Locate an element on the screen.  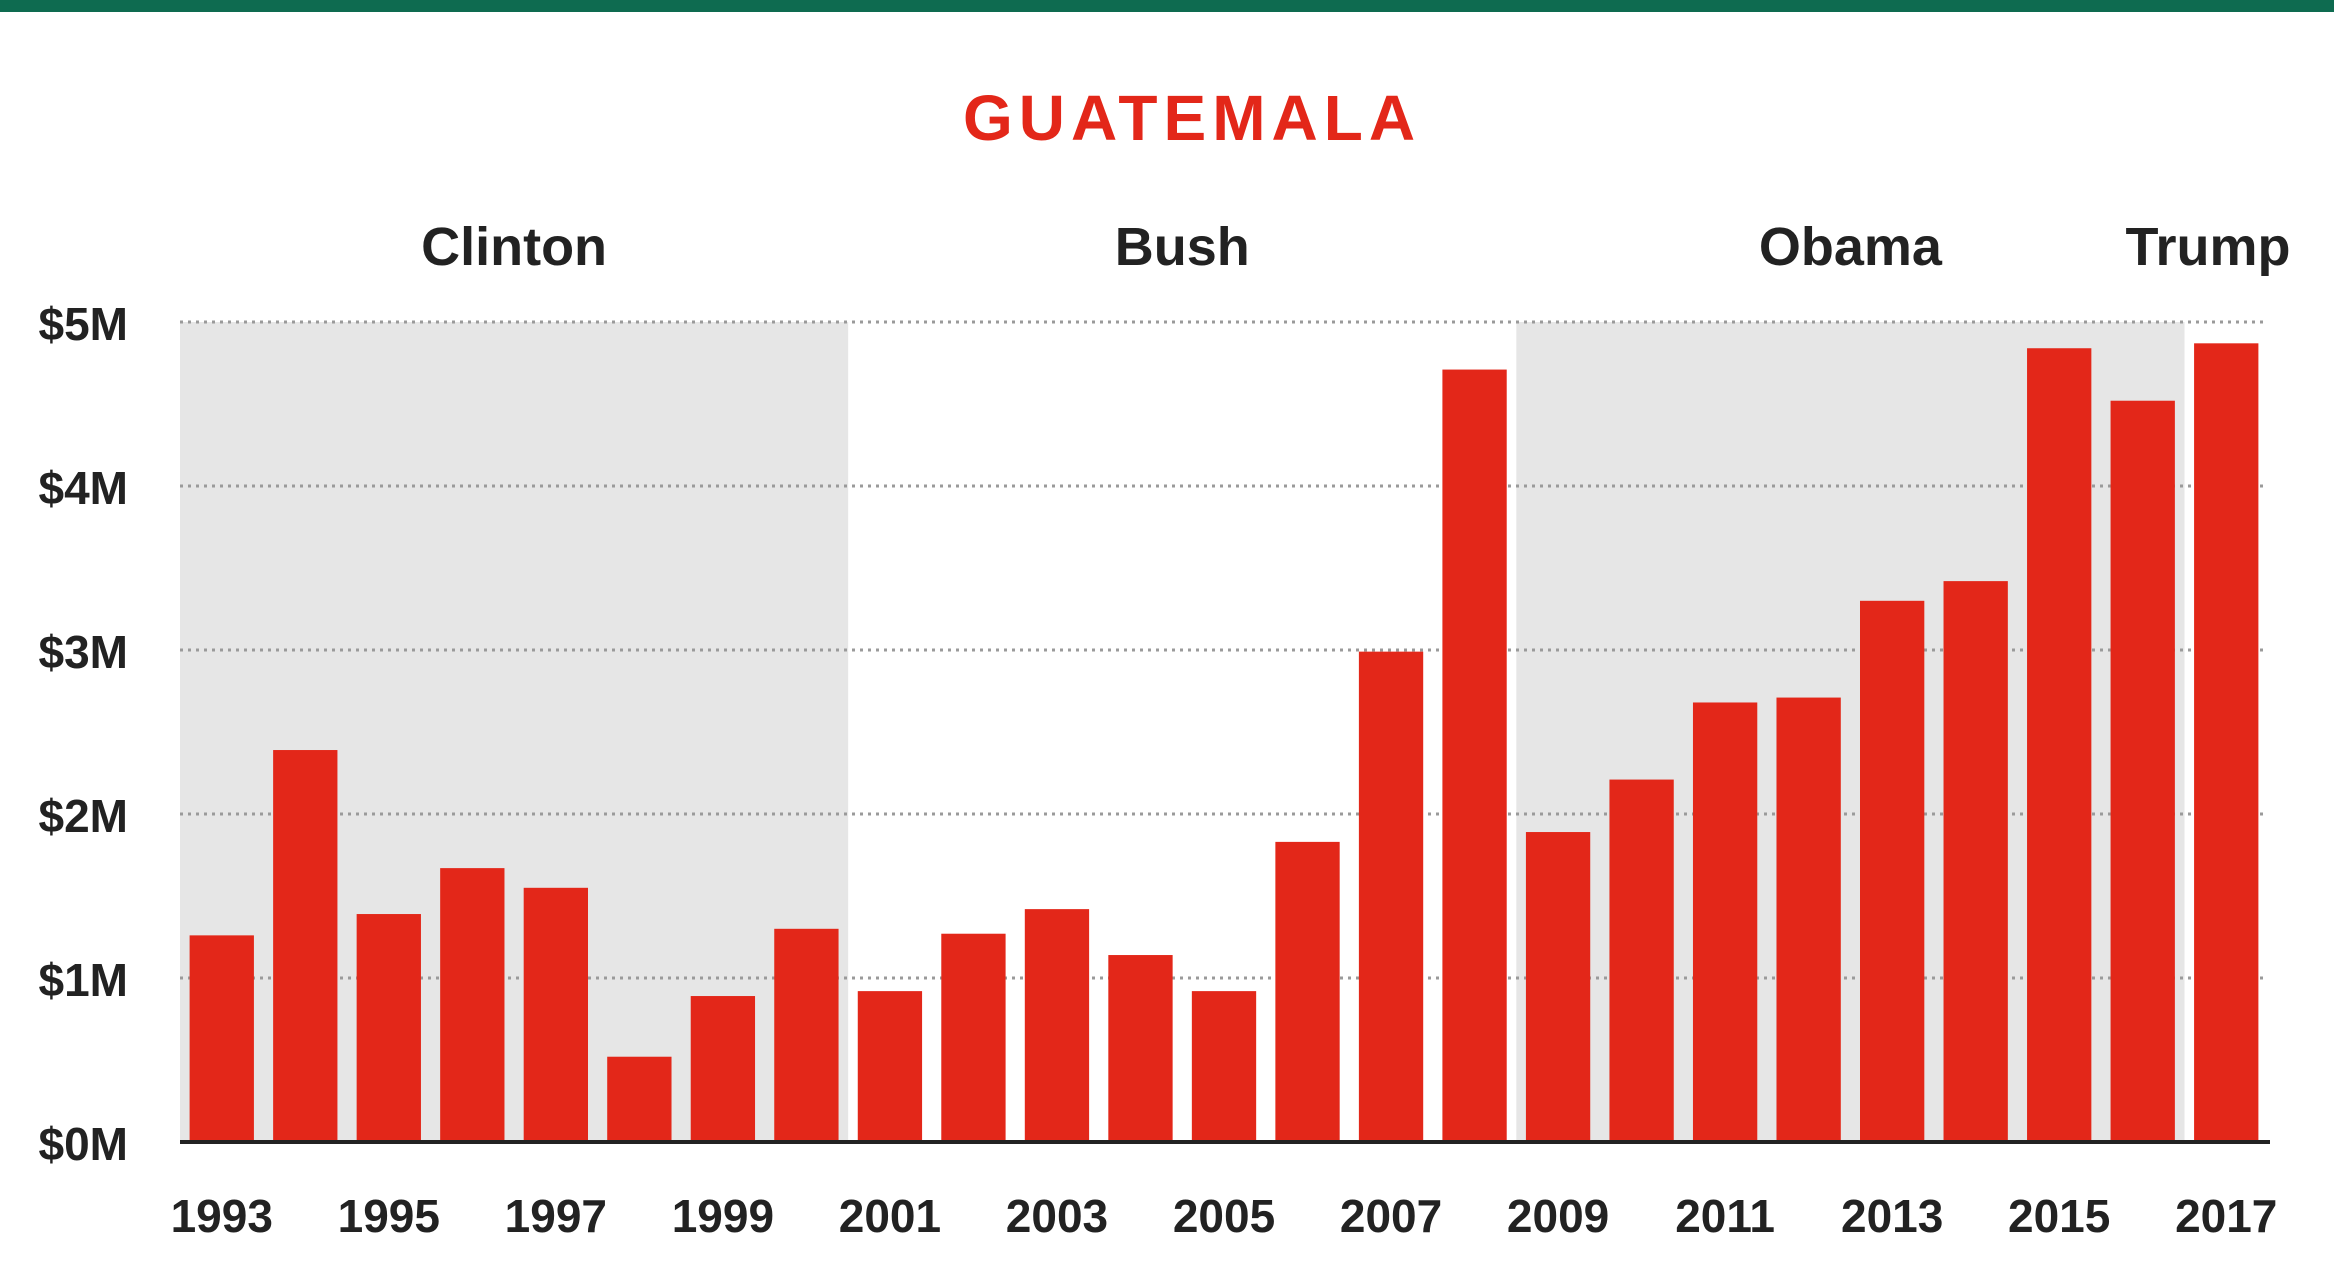
x-tick-label: 1995 is located at coordinates (389, 1216).